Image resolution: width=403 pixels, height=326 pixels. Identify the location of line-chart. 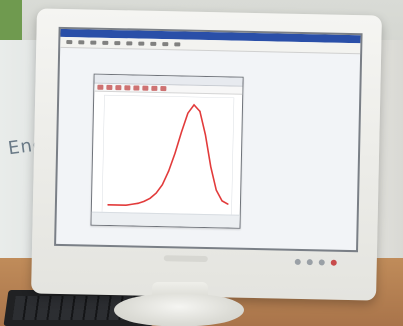
(168, 156).